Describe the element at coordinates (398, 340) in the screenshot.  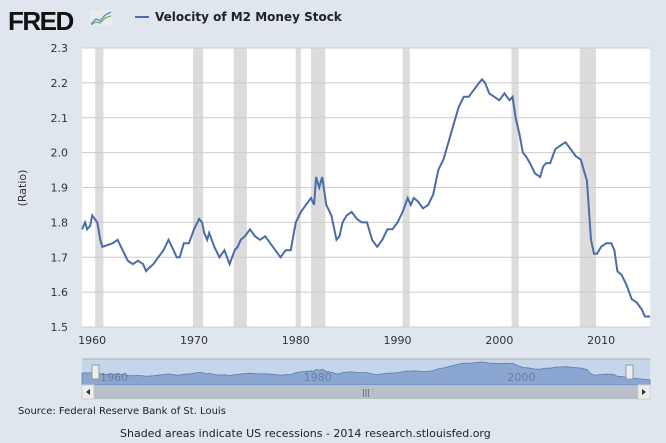
I see `x-tick-label: 1990` at that location.